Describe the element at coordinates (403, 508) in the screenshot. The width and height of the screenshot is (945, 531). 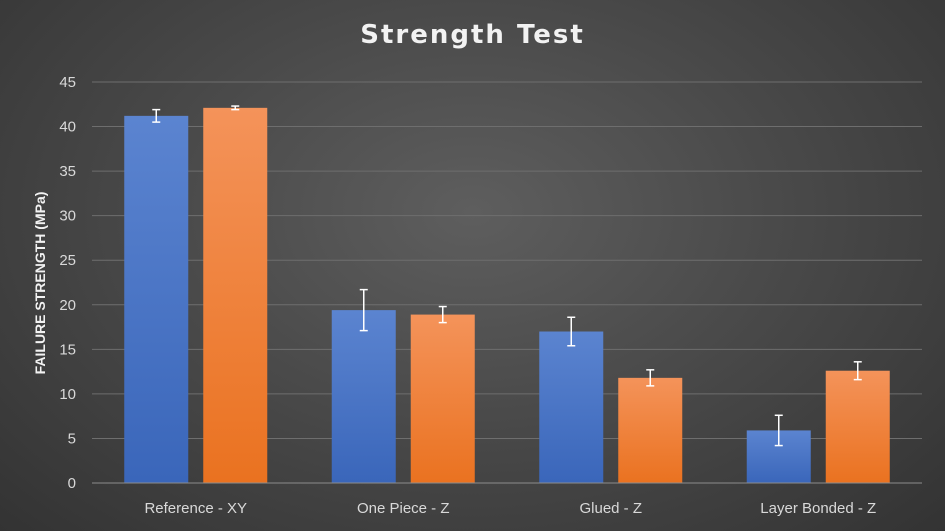
I see `x-category-label: One Piece - Z` at that location.